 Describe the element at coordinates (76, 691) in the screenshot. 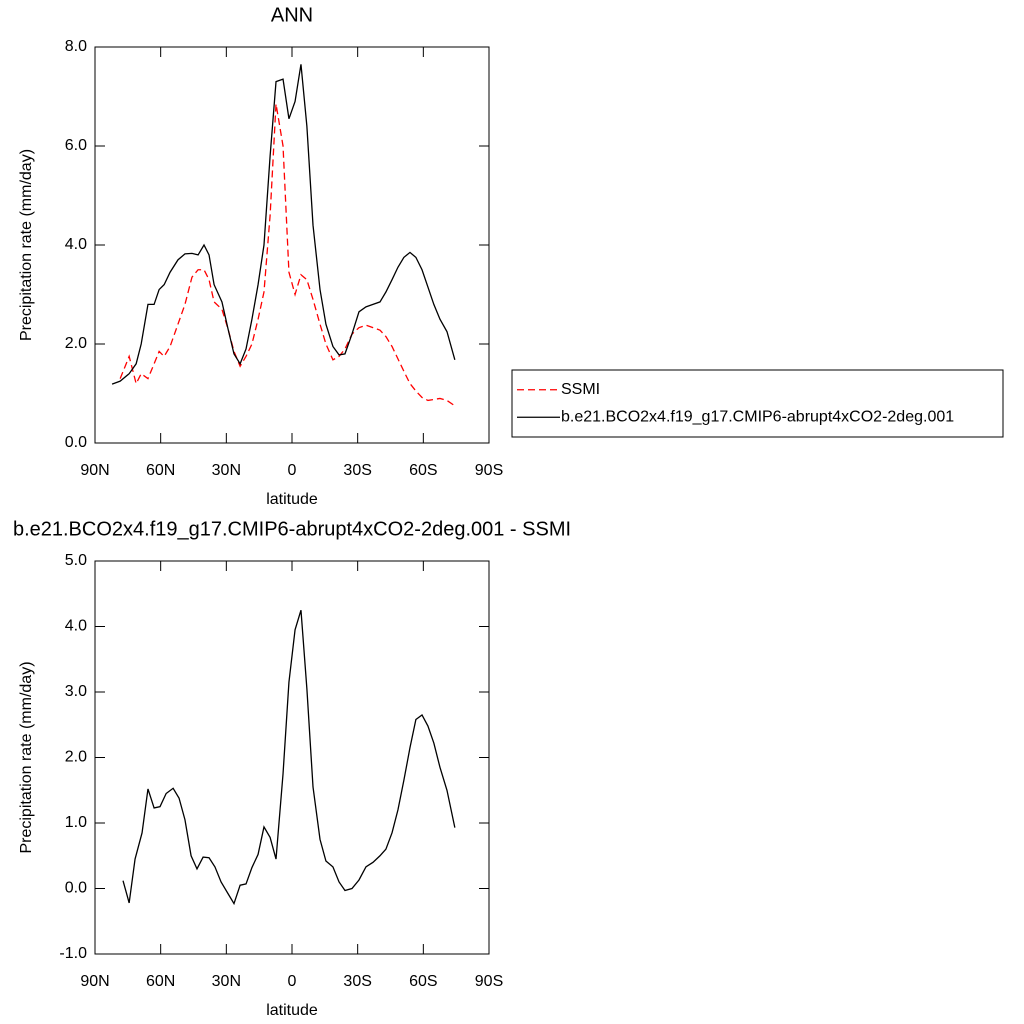

I see `y-tick-label: 3.0` at that location.